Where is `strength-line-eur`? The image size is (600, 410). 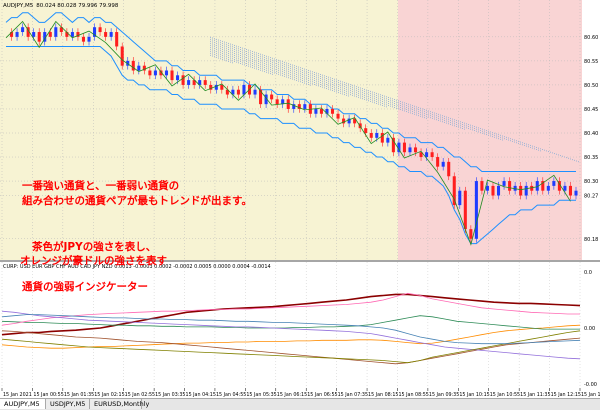 strength-line-eur is located at coordinates (291, 336).